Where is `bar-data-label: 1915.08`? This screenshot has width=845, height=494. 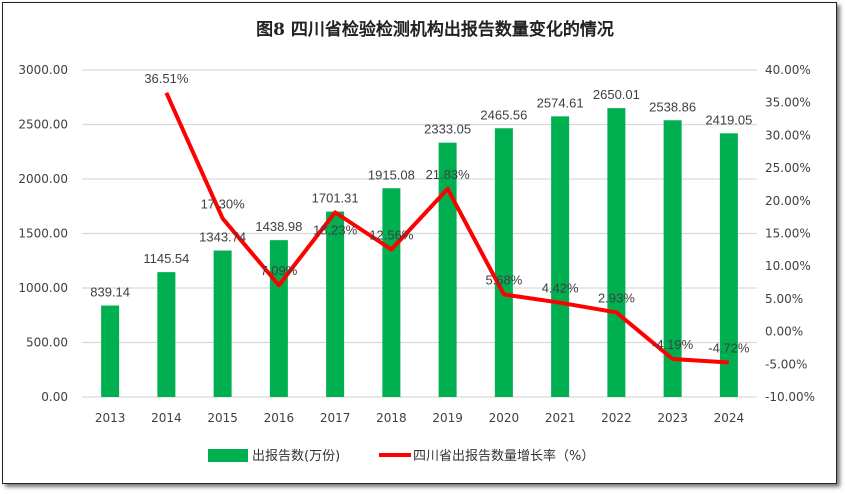
bar-data-label: 1915.08 is located at coordinates (391, 174).